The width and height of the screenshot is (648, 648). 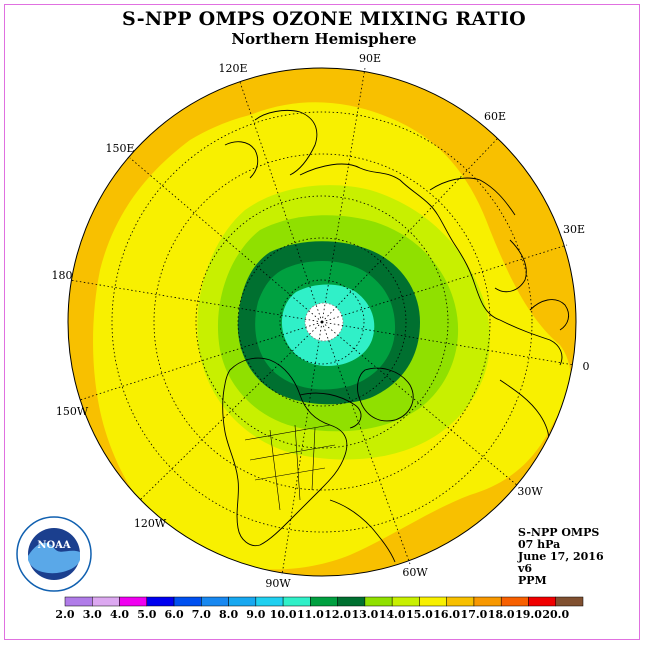 I want to click on lon-label-90w: 90W, so click(x=278, y=583).